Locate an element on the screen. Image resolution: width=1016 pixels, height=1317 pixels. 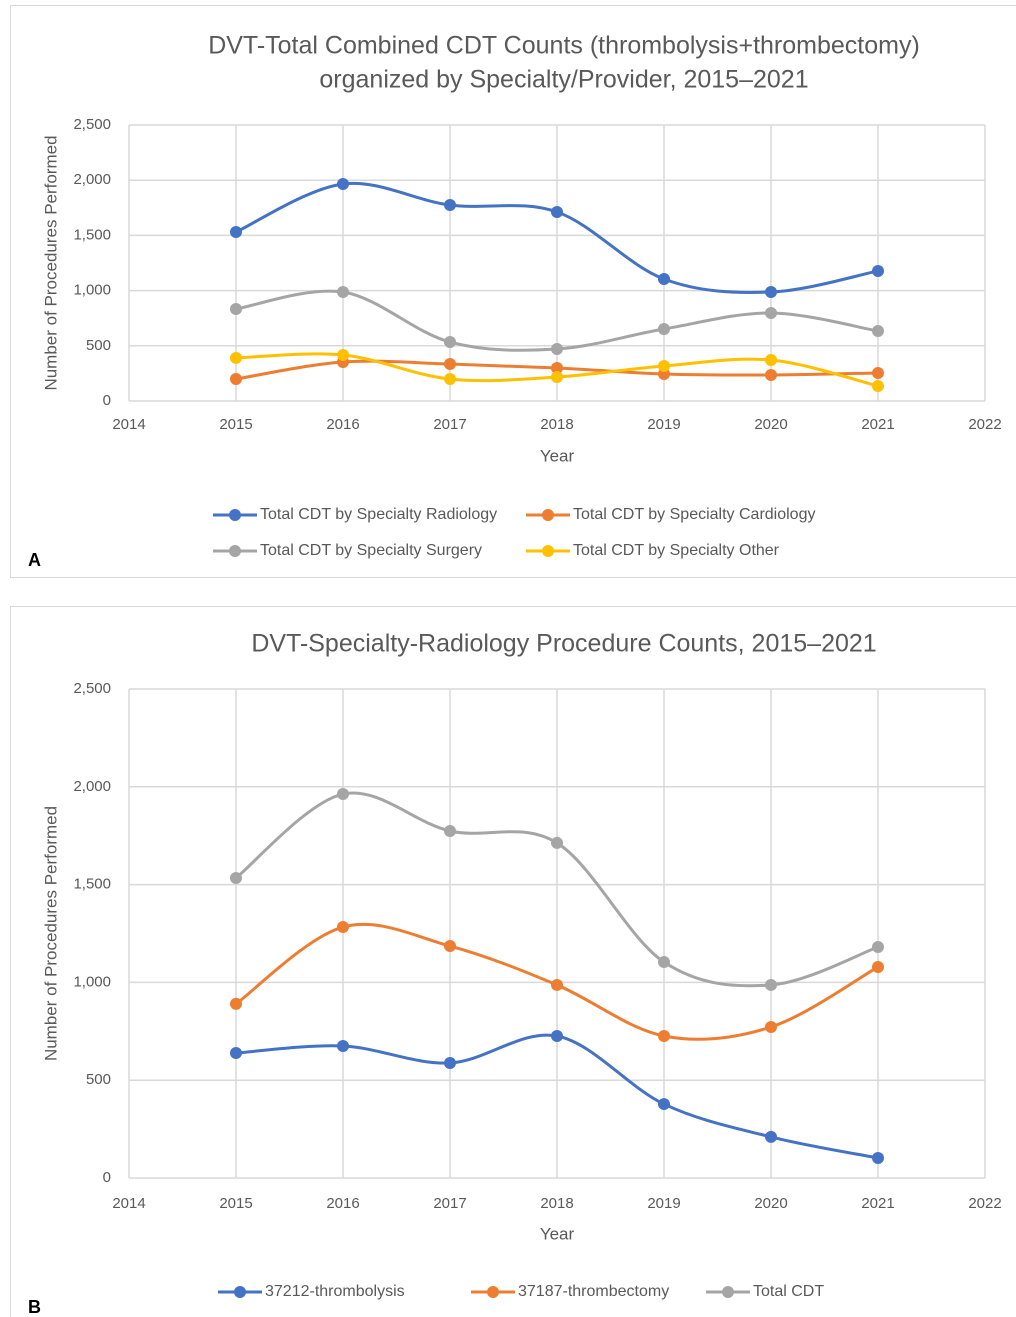
x-tick-label: 2021 is located at coordinates (877, 1203).